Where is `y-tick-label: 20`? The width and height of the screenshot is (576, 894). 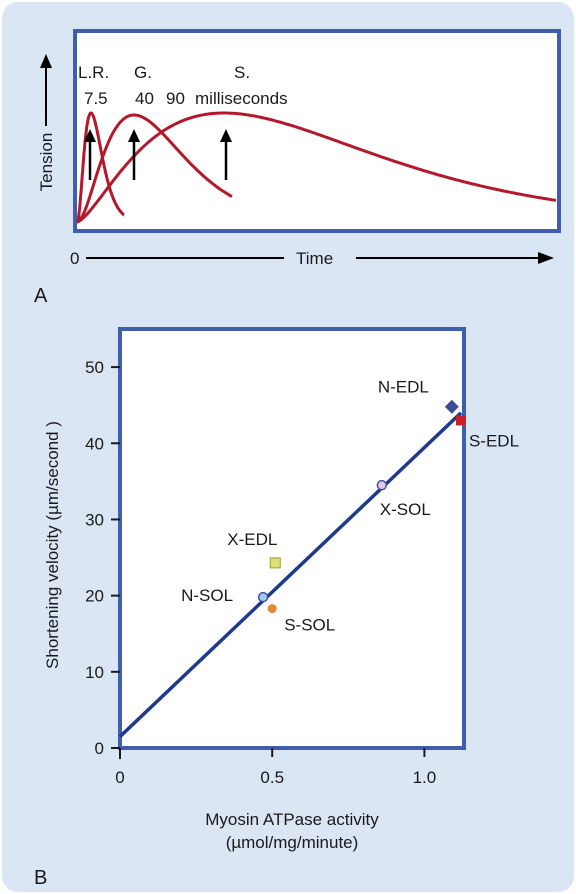
y-tick-label: 20 is located at coordinates (94, 596).